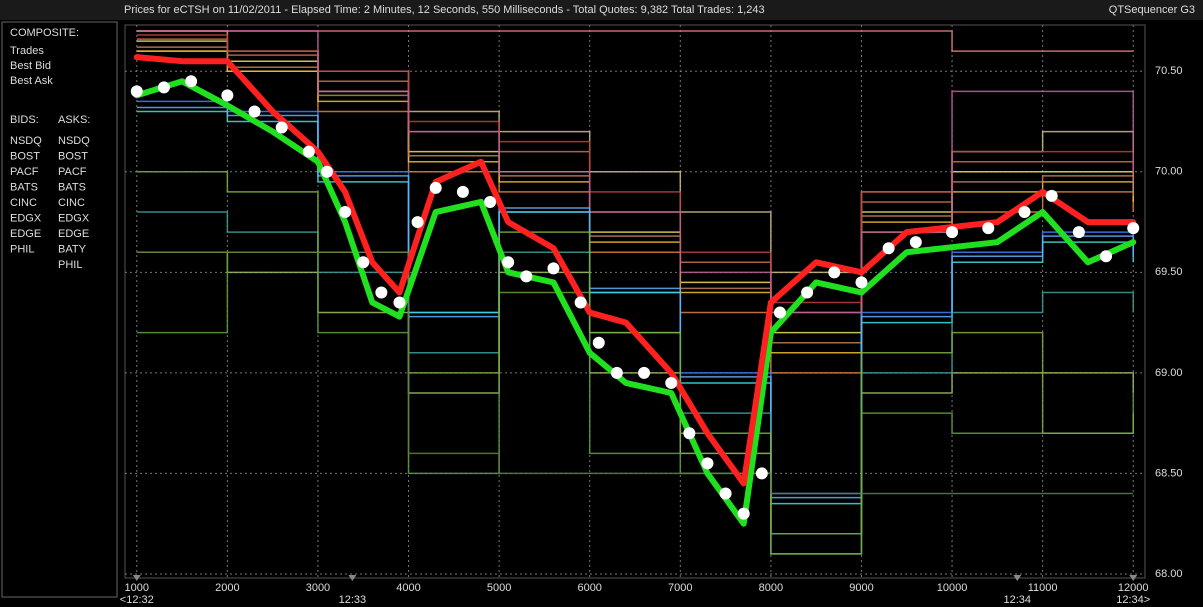 Image resolution: width=1203 pixels, height=607 pixels. Describe the element at coordinates (59, 309) in the screenshot. I see `legend-panel` at that location.